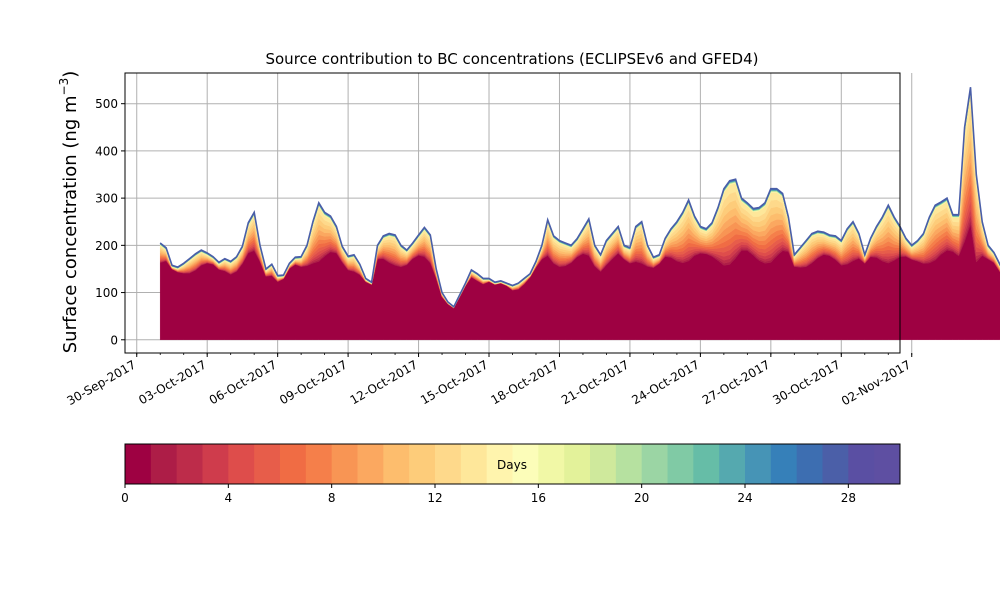 This screenshot has width=1000, height=600. I want to click on colorbar-tick-label: 28, so click(848, 498).